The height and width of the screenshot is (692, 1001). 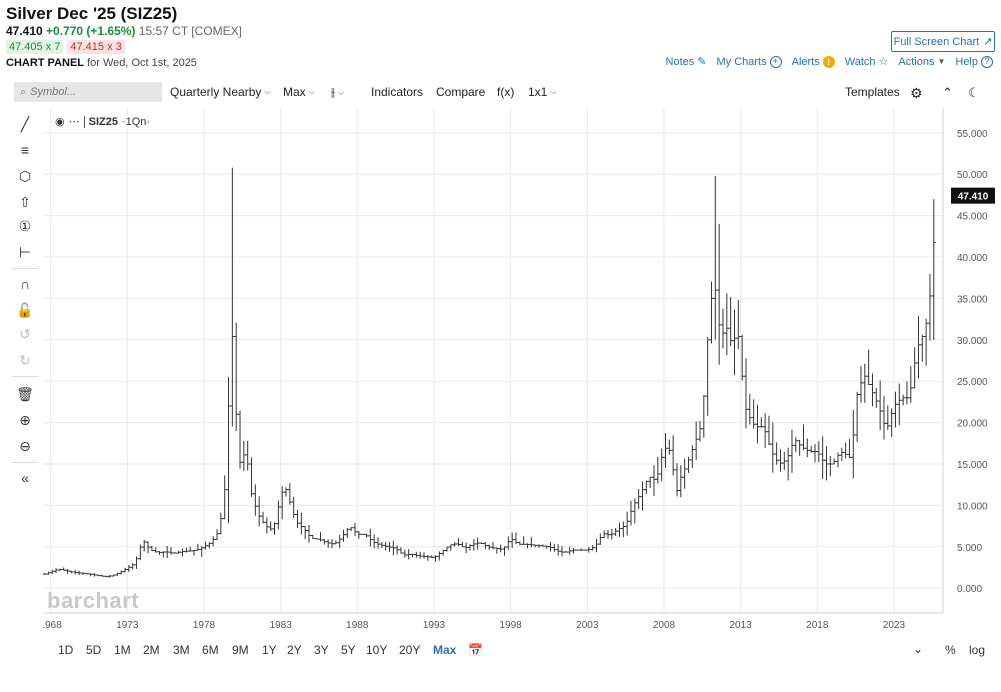 I want to click on y-tick-label: 5.000, so click(x=969, y=548).